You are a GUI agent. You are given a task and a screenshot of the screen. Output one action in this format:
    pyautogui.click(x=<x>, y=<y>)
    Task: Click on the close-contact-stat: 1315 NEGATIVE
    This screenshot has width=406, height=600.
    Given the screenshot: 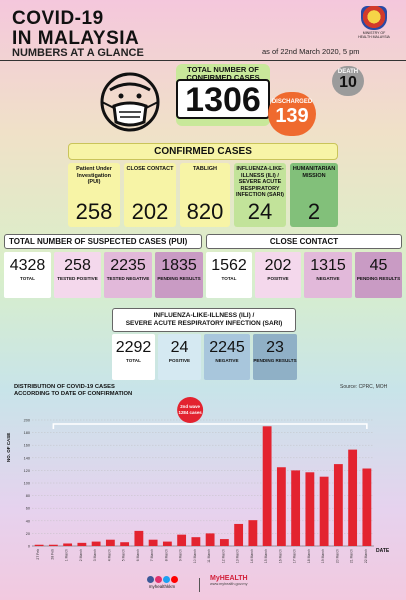 What is the action you would take?
    pyautogui.click(x=328, y=275)
    